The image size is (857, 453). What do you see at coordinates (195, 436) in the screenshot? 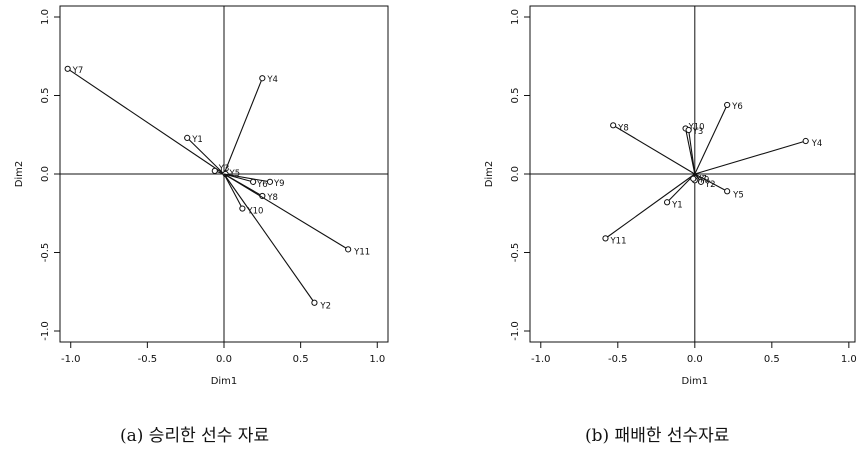
I see `panel-a-caption: (a) 승리한 선수 자료` at bounding box center [195, 436].